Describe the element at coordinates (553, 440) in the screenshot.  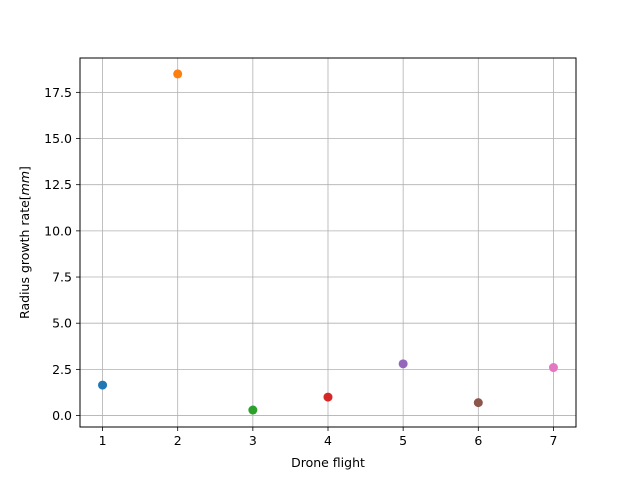
I see `x-tick-label: 7` at that location.